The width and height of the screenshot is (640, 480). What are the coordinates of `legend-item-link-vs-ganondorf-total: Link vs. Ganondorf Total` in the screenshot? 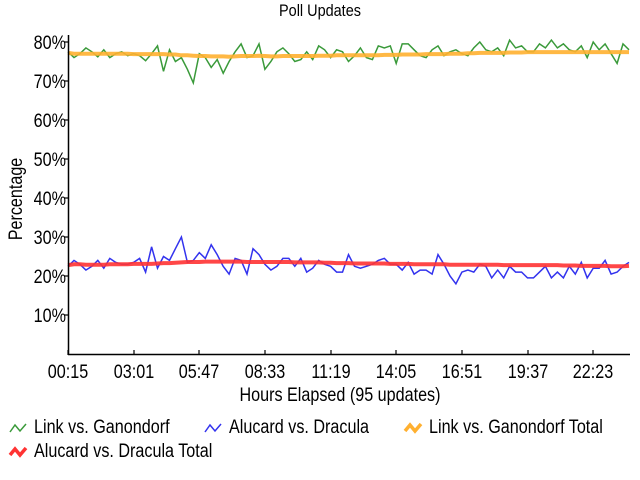 It's located at (518, 428).